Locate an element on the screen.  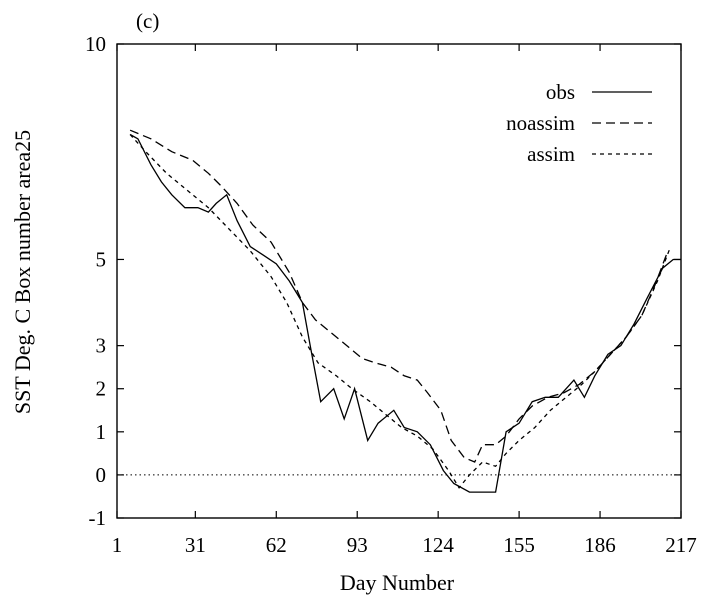
legend: obs noassim assim is located at coordinates (579, 123).